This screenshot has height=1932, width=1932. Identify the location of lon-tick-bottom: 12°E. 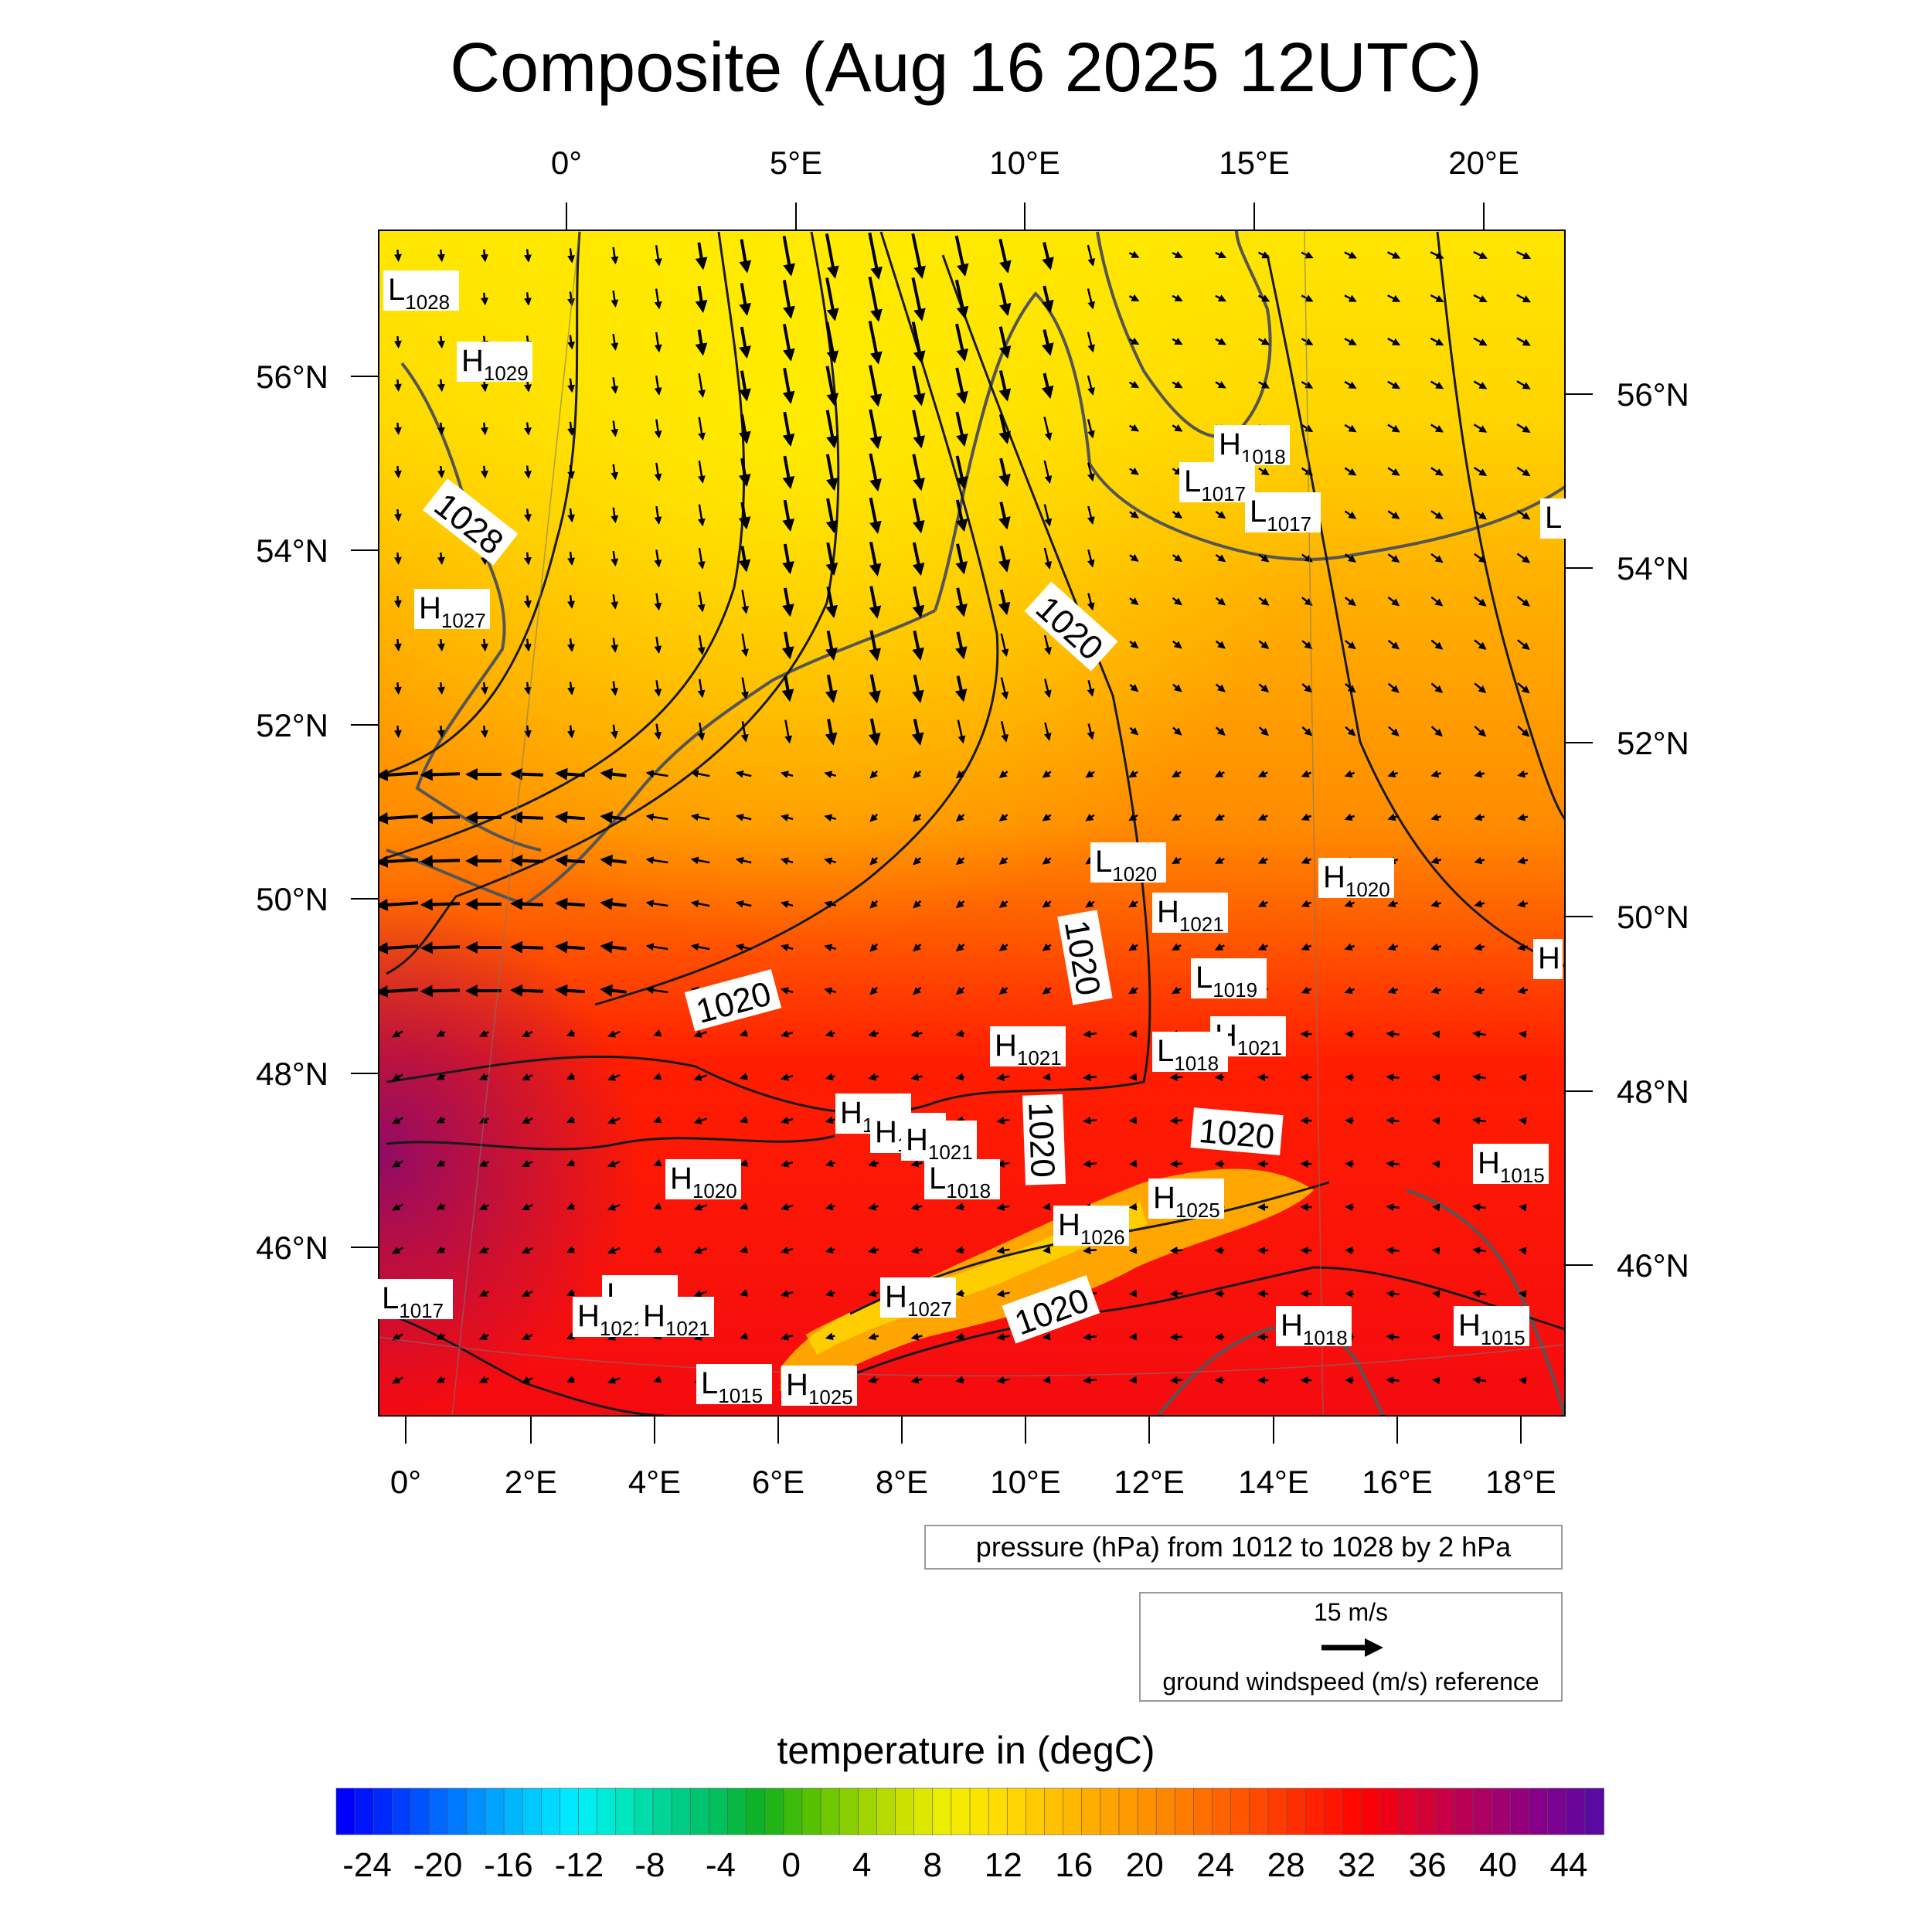
(1149, 1482).